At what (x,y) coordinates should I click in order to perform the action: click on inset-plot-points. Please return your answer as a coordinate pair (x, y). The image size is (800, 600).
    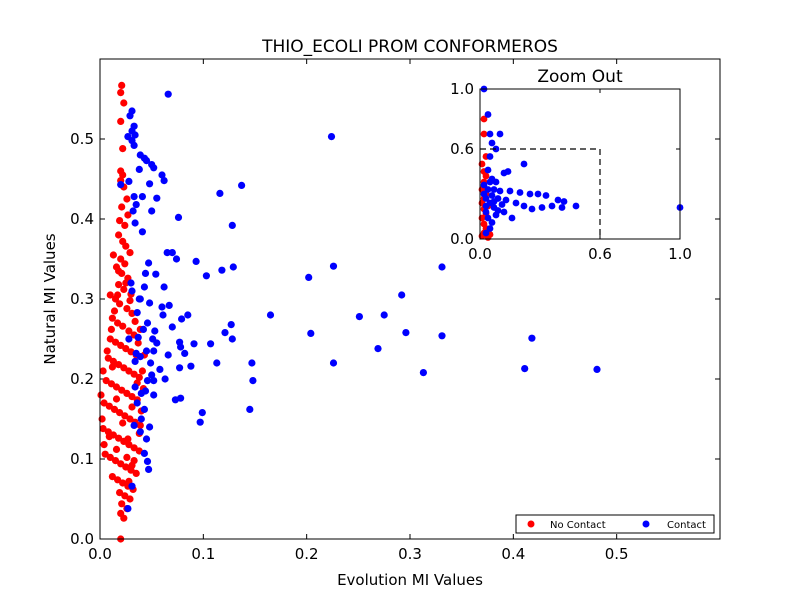
    Looking at the image, I should click on (581, 163).